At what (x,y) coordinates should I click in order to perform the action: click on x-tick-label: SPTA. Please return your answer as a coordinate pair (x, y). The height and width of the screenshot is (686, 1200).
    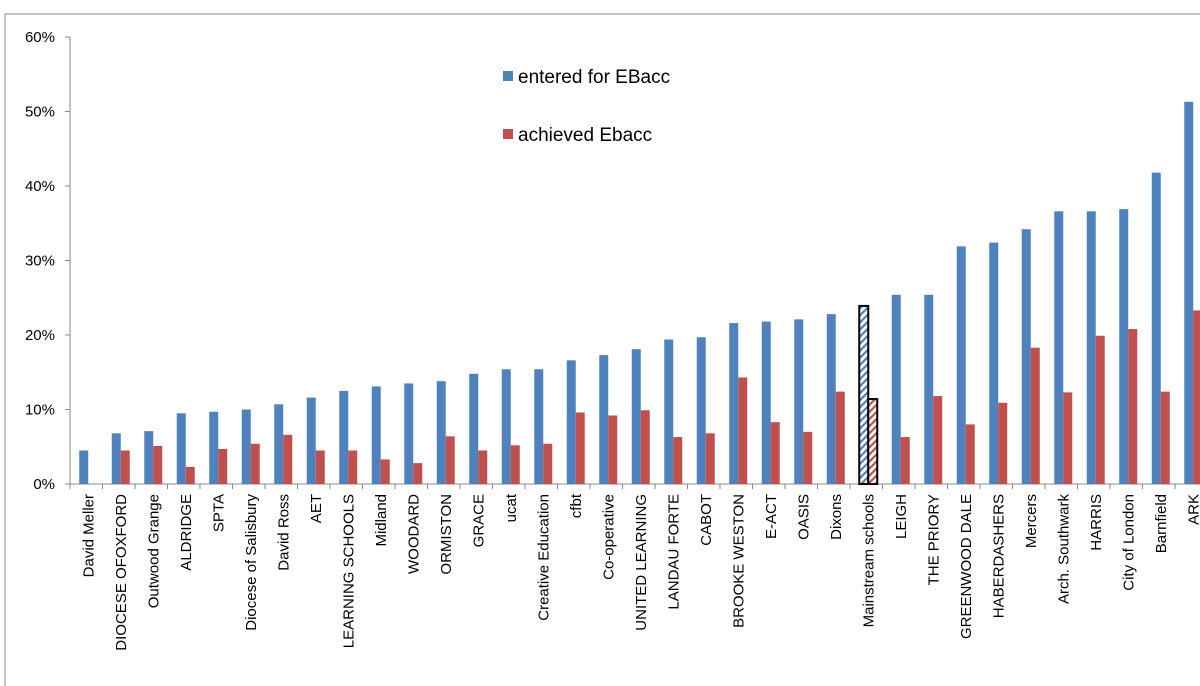
    Looking at the image, I should click on (218, 513).